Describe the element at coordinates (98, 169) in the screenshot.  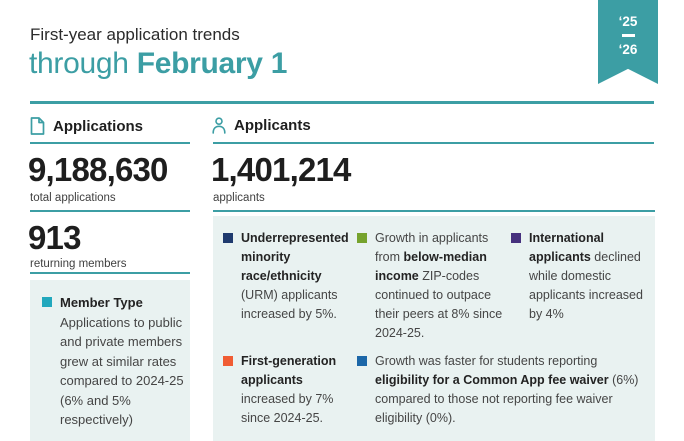
I see `total-applications-value: 9,188,630` at that location.